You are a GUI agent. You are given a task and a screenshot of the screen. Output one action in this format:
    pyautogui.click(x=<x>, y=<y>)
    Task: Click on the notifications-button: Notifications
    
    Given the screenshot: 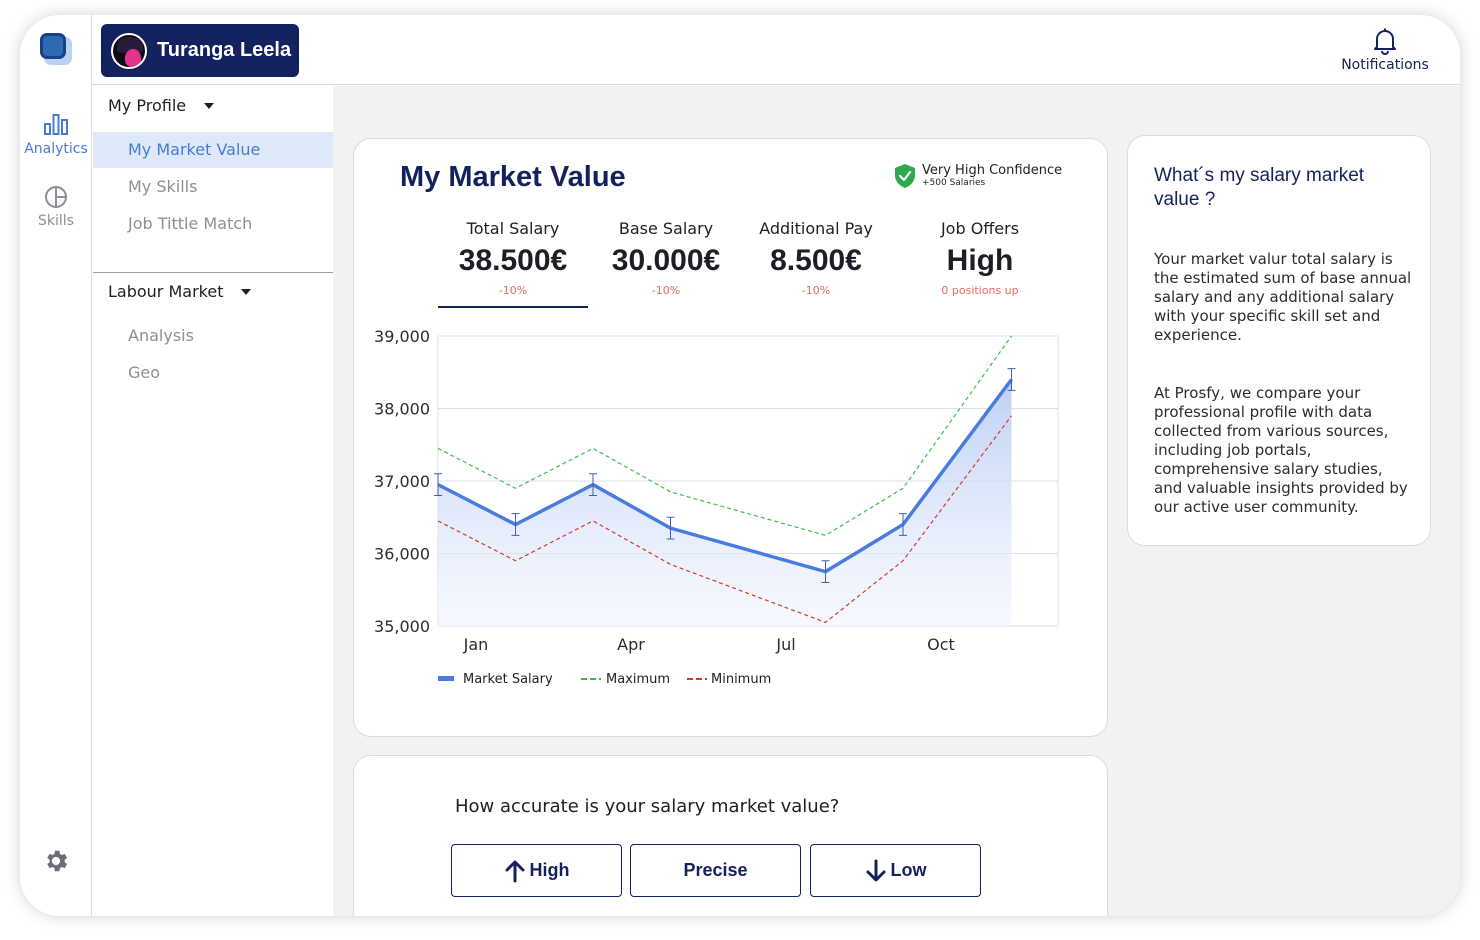 What is the action you would take?
    pyautogui.click(x=1385, y=50)
    